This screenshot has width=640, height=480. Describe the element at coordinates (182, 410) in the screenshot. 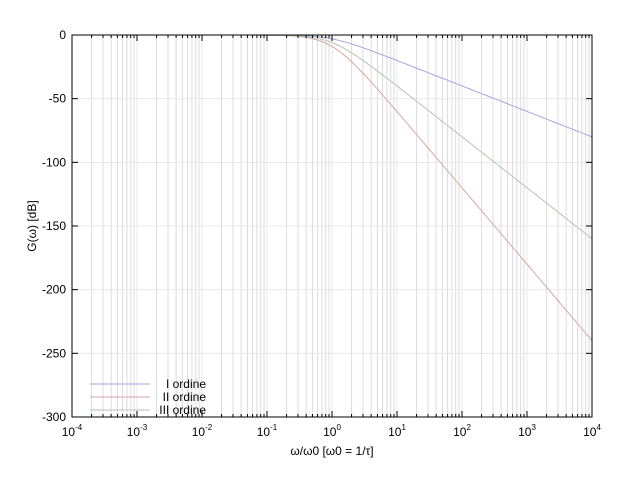

I see `legend-label: III ordine` at that location.